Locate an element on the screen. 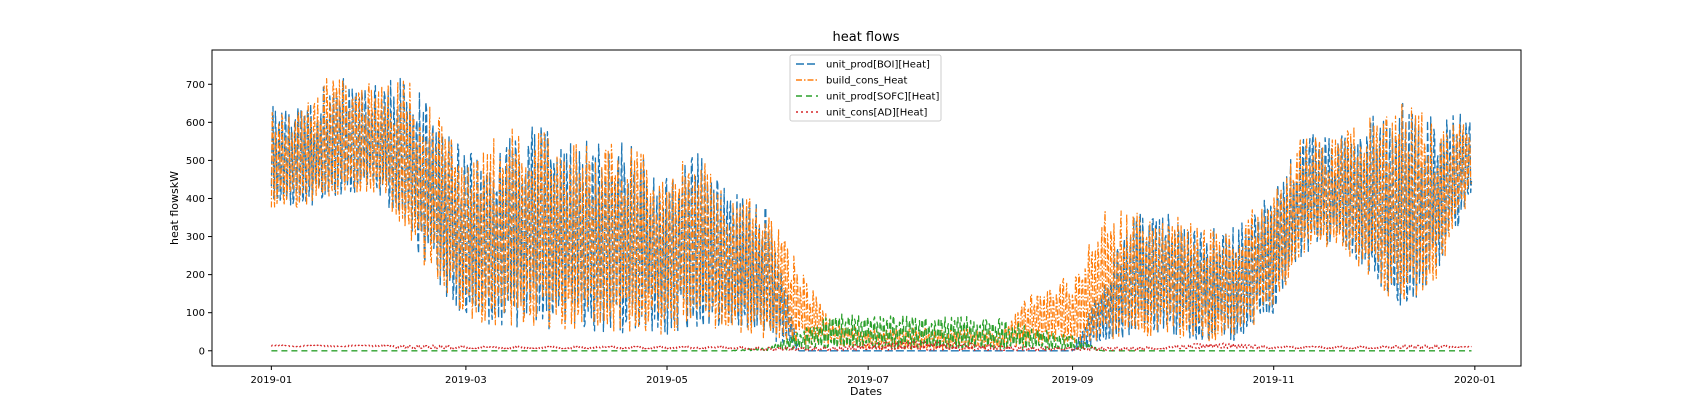 The image size is (1684, 417). y-tick-label-7: 700 is located at coordinates (195, 85).